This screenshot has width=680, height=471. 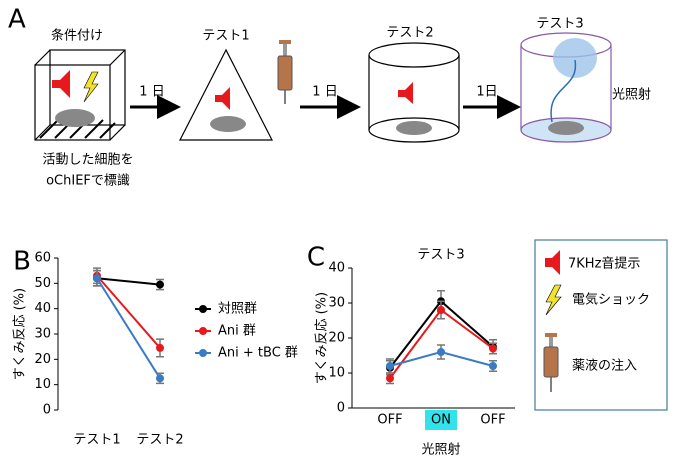 What do you see at coordinates (575, 58) in the screenshot?
I see `light-glow` at bounding box center [575, 58].